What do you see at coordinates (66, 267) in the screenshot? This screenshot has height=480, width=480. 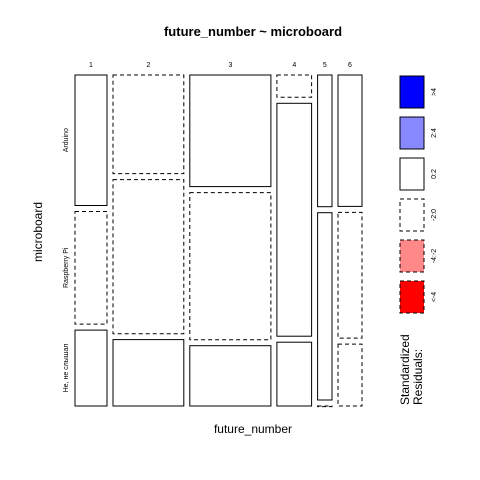 I see `y-tick-raspberry-pi: Raspberry Pi` at bounding box center [66, 267].